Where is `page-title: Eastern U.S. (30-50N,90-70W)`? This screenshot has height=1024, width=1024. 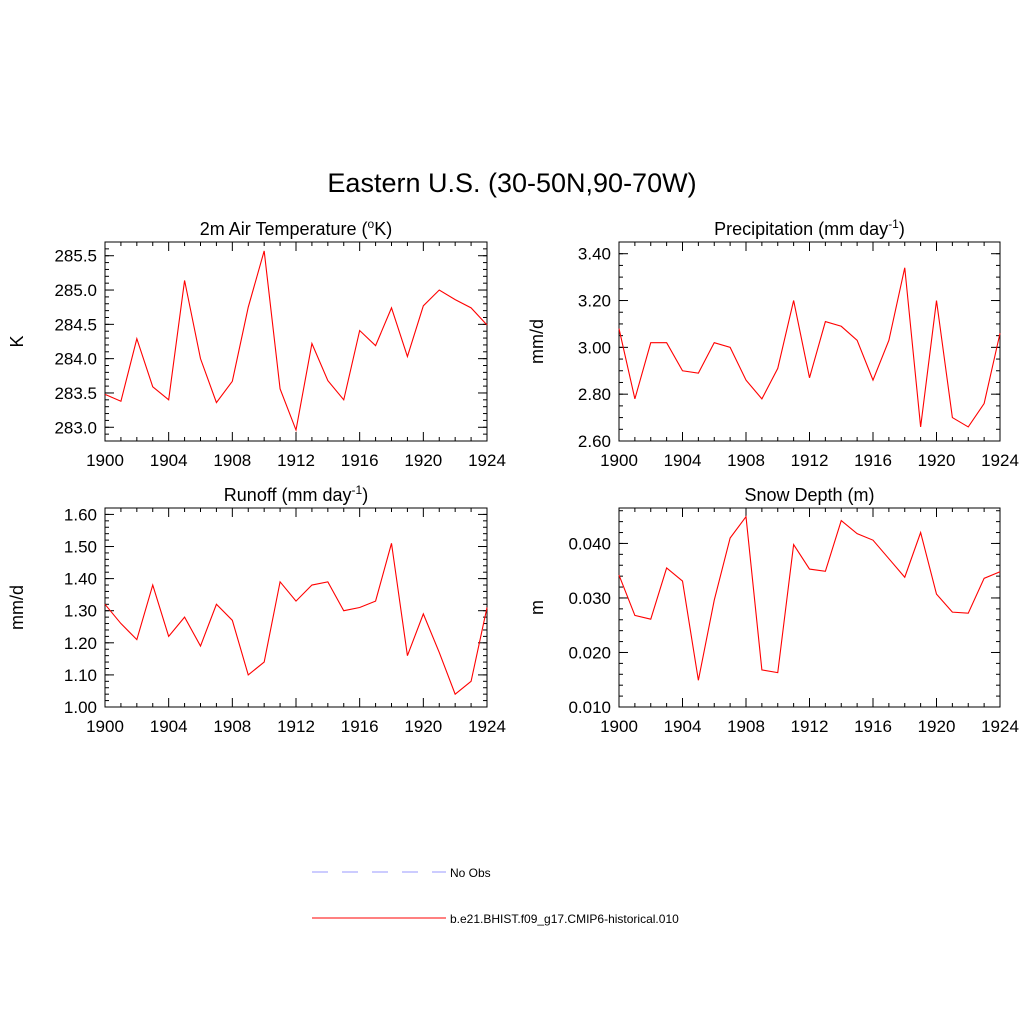
page-title: Eastern U.S. (30-50N,90-70W) is located at coordinates (512, 183).